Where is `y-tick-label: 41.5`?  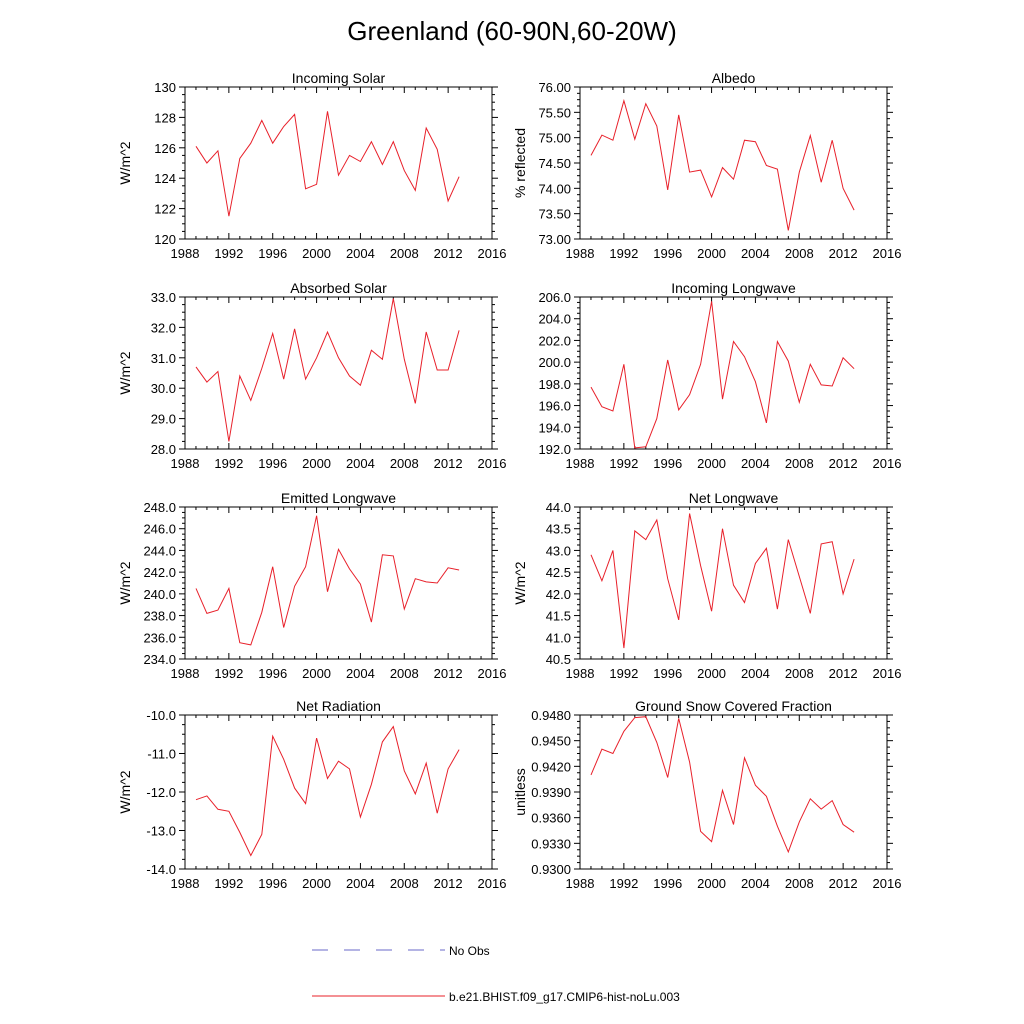
y-tick-label: 41.5 is located at coordinates (558, 616).